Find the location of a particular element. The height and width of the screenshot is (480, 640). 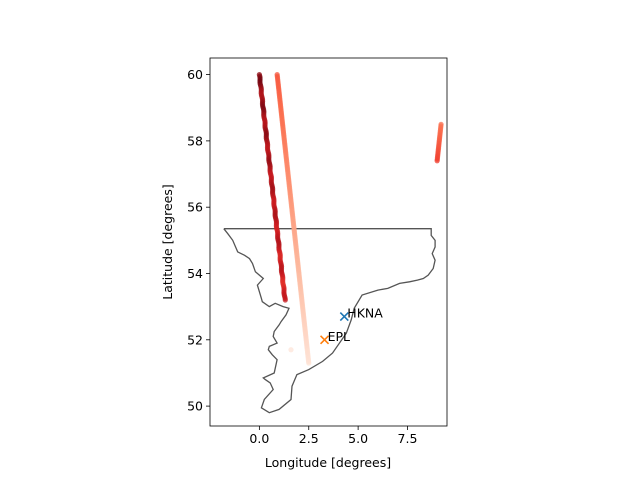

x-tick-label: 2.5 is located at coordinates (309, 438).